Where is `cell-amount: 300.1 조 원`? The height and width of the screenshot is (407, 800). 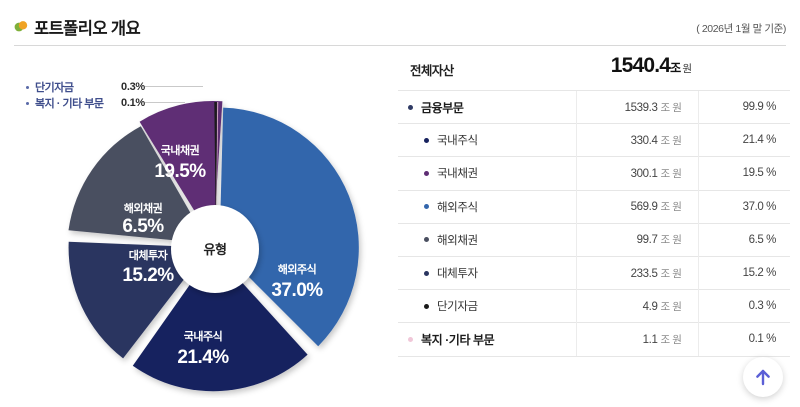 cell-amount: 300.1 조 원 is located at coordinates (636, 173).